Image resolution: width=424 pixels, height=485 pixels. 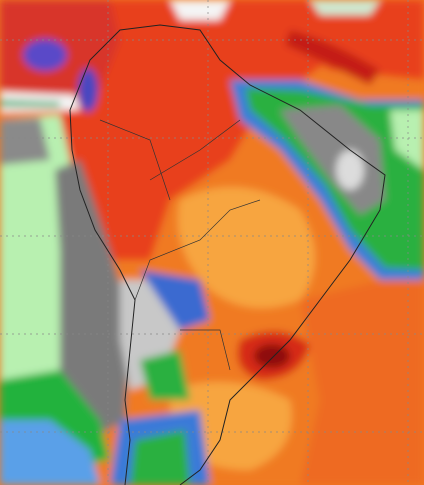 What do you see at coordinates (25, 141) in the screenshot?
I see `pacific-grey-north` at bounding box center [25, 141].